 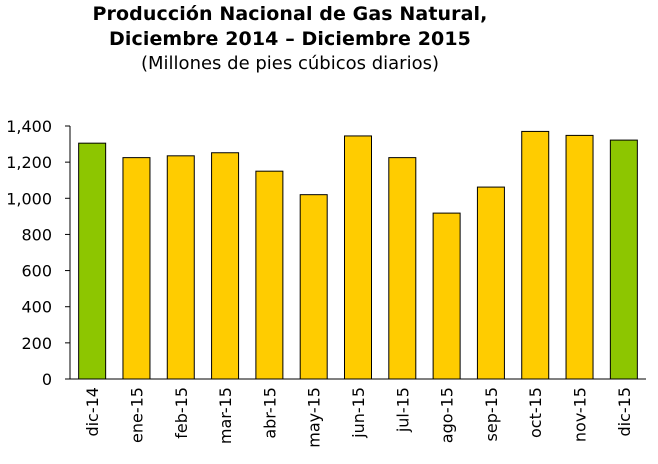 I want to click on x-tick-label: dic-14, so click(x=92, y=412).